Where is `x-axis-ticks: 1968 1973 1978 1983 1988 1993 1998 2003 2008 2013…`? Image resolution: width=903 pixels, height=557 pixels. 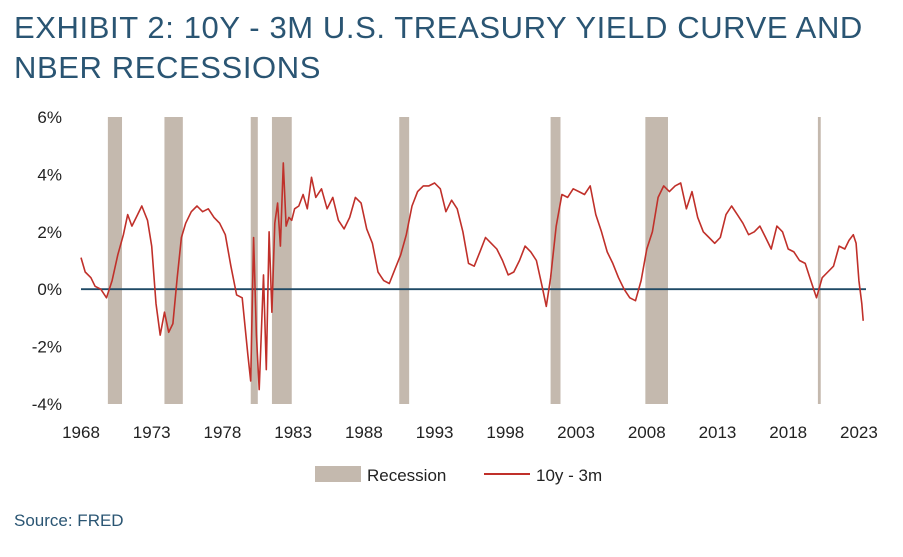
x-axis-ticks: 1968 1973 1978 1983 1988 1993 1998 2003 2008 2013… is located at coordinates (470, 432).